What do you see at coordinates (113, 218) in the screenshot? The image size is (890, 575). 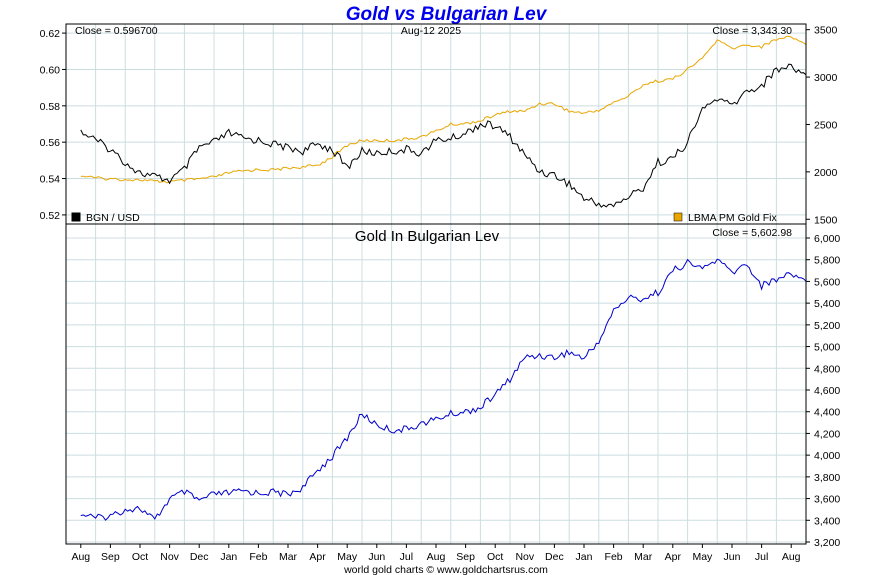 I see `legend-bgn-label: BGN / USD` at bounding box center [113, 218].